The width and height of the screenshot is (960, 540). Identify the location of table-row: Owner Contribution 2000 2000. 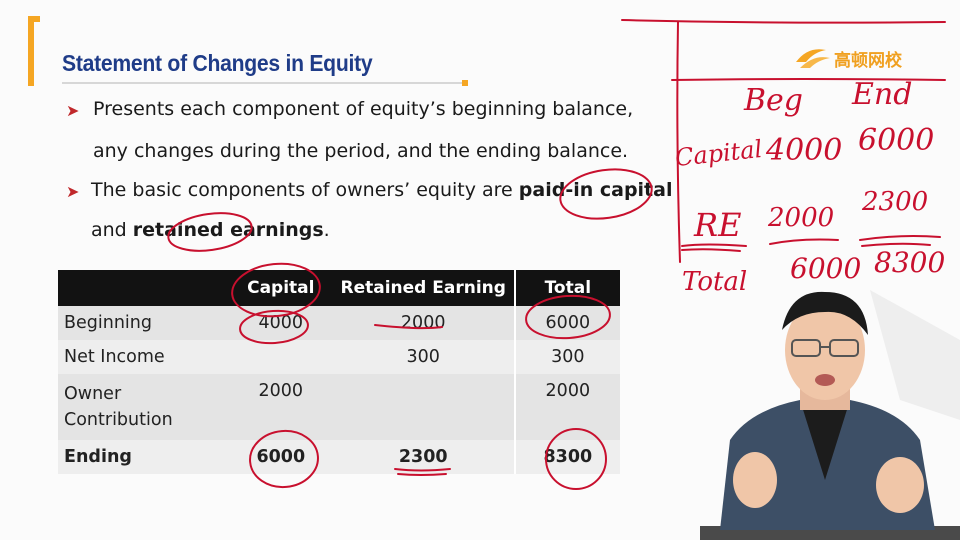
(339, 407).